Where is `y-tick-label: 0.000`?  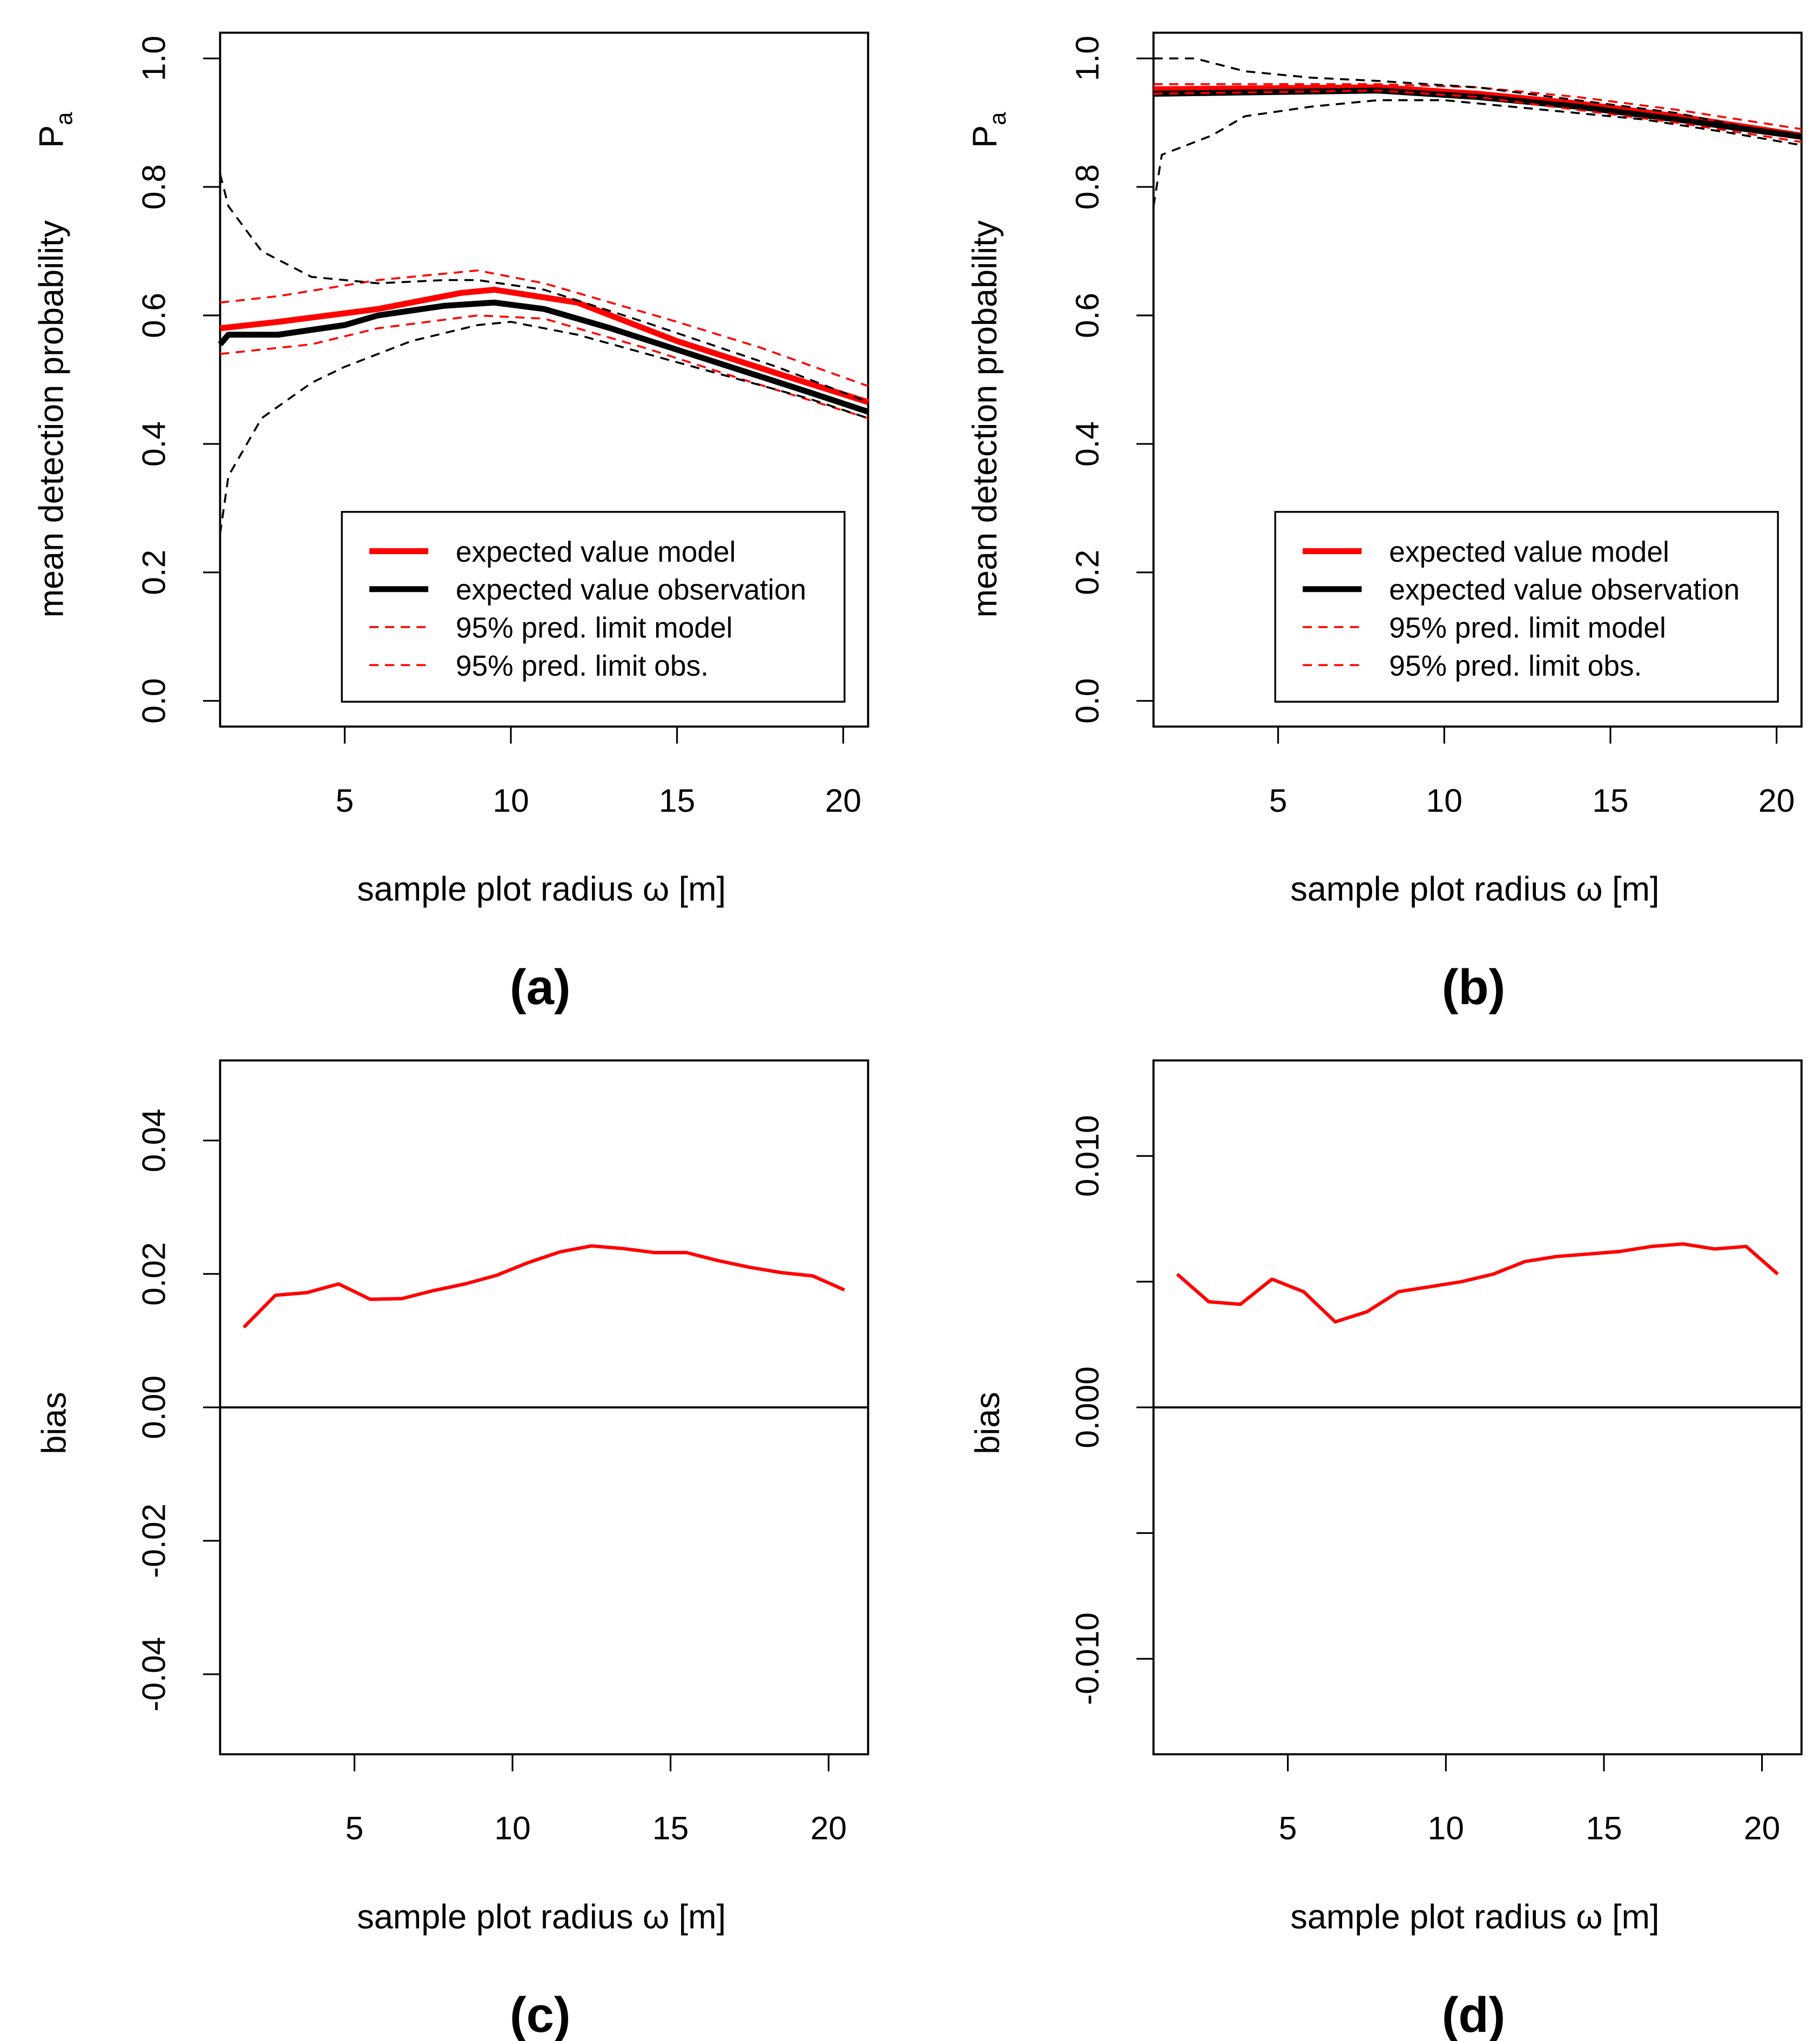
y-tick-label: 0.000 is located at coordinates (1087, 1407).